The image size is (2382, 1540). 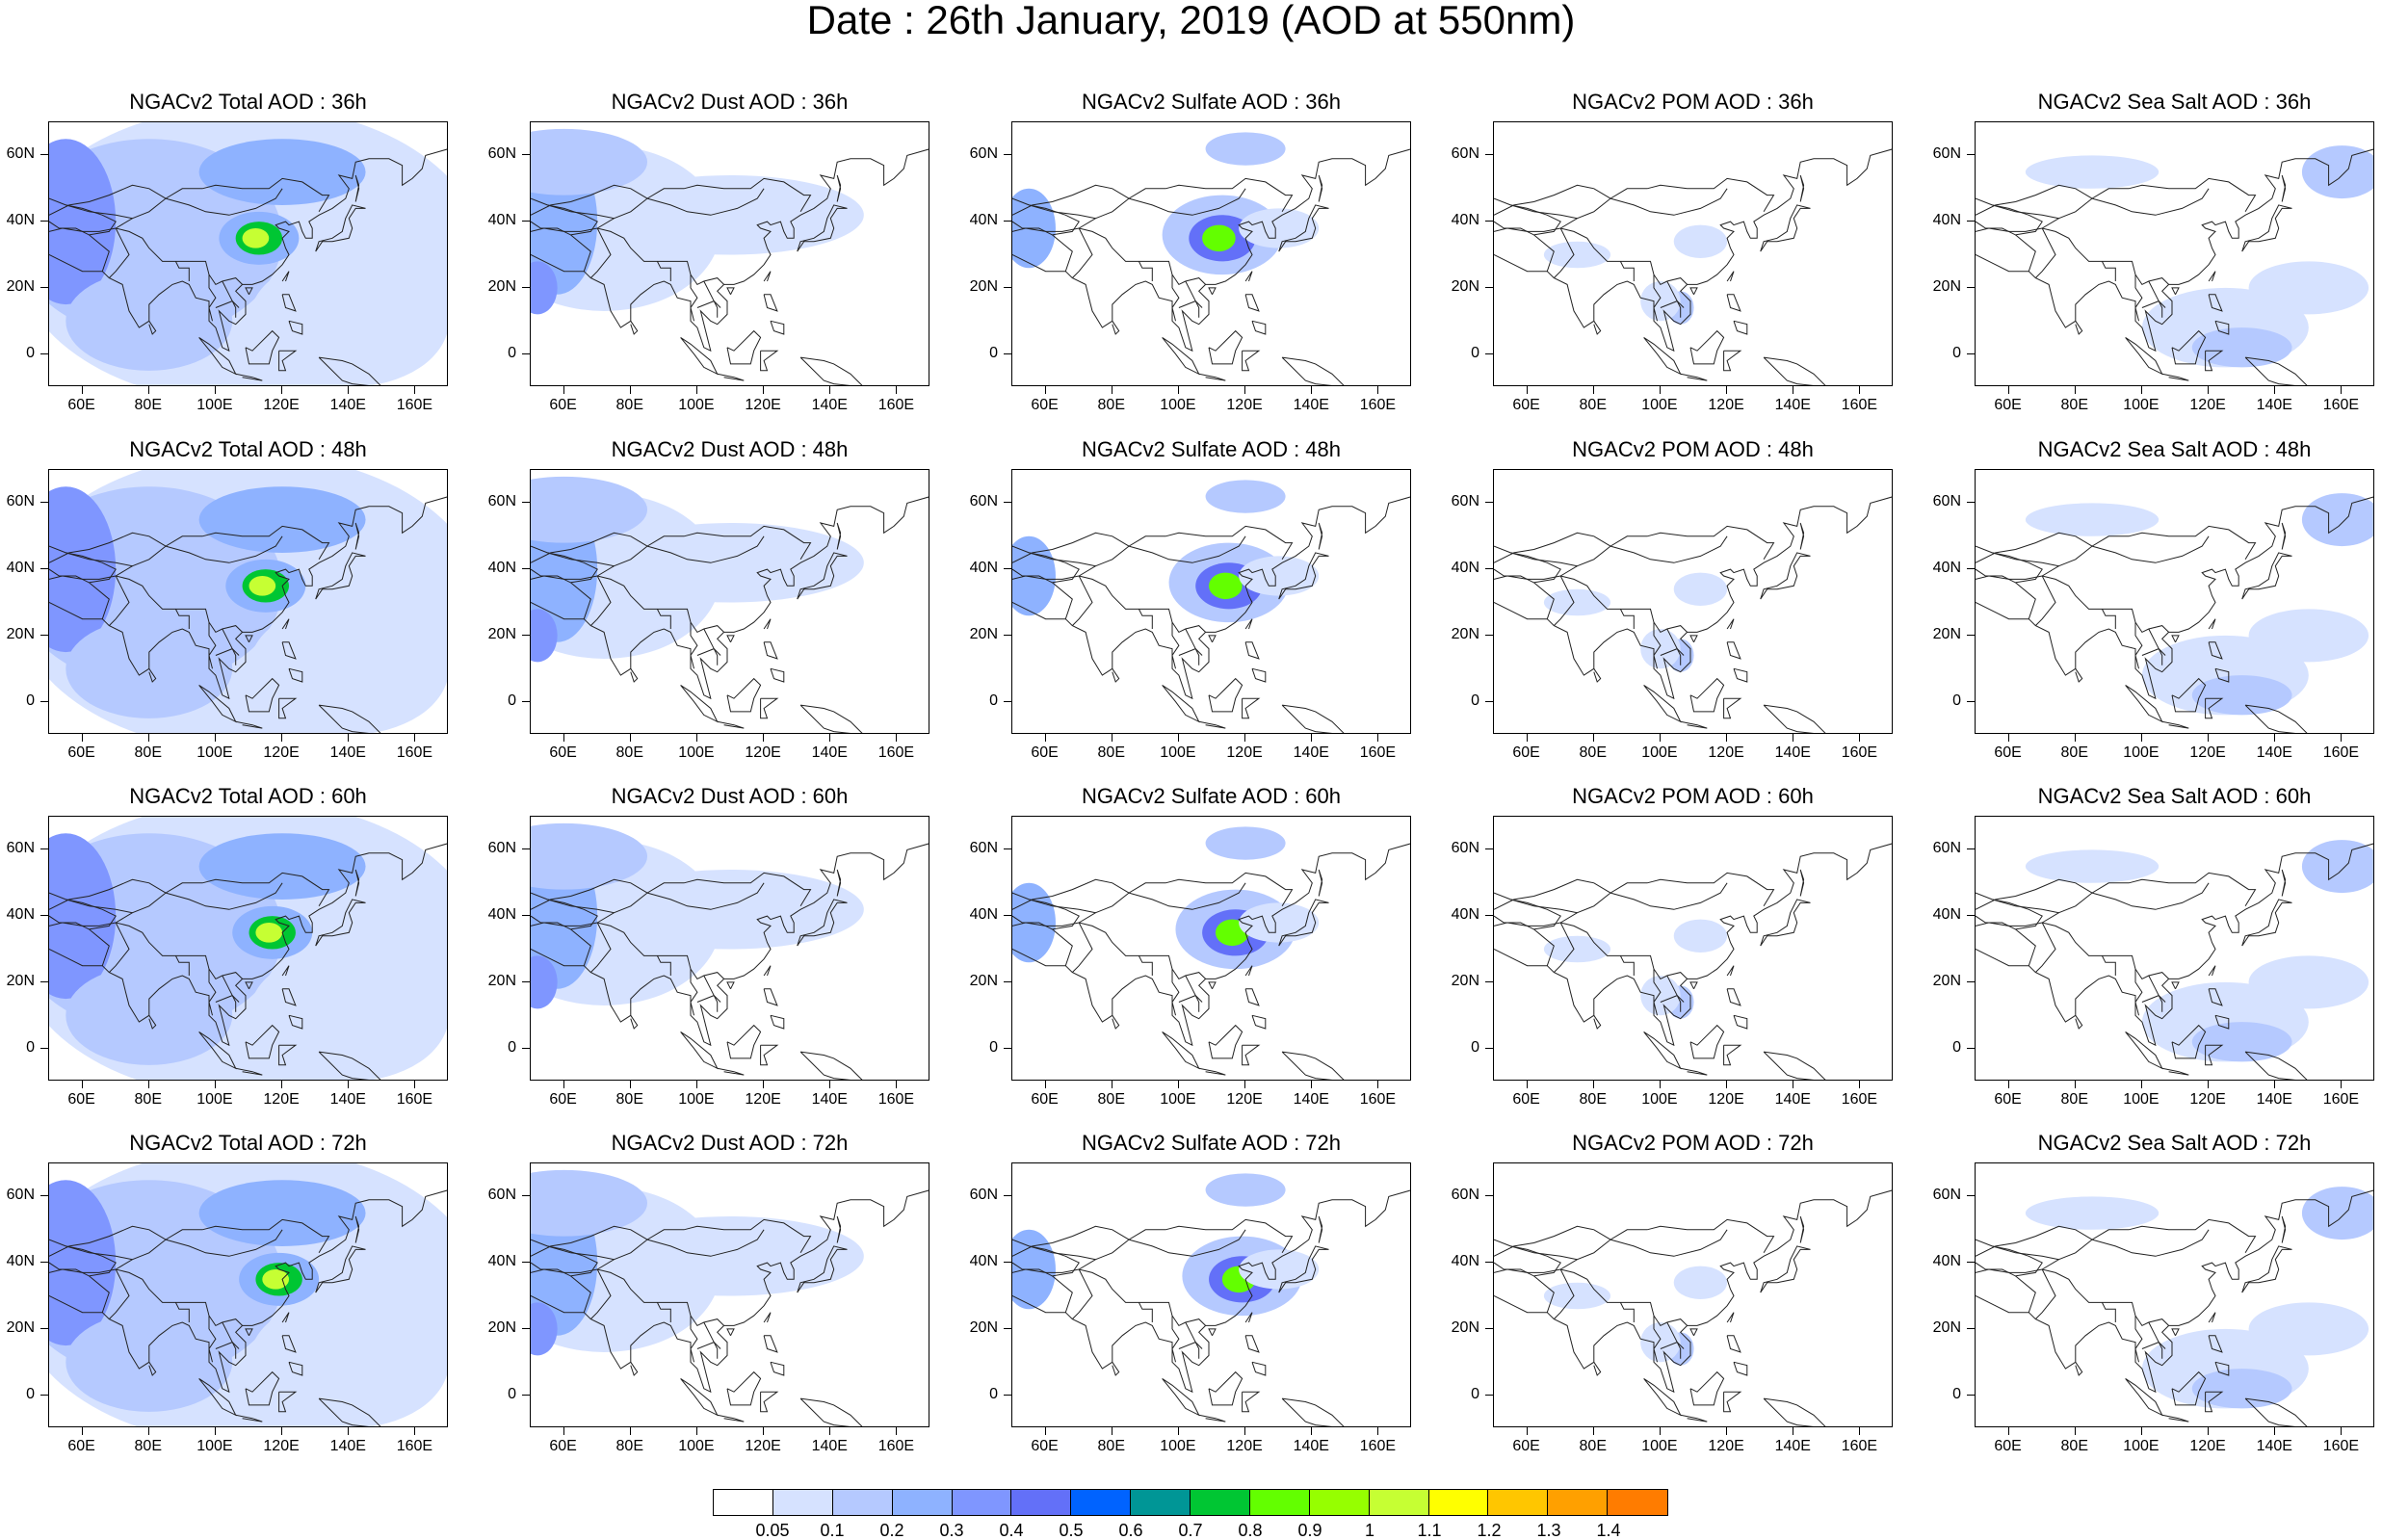 I want to click on colorbar-tick-label: 1.2, so click(x=1489, y=1530).